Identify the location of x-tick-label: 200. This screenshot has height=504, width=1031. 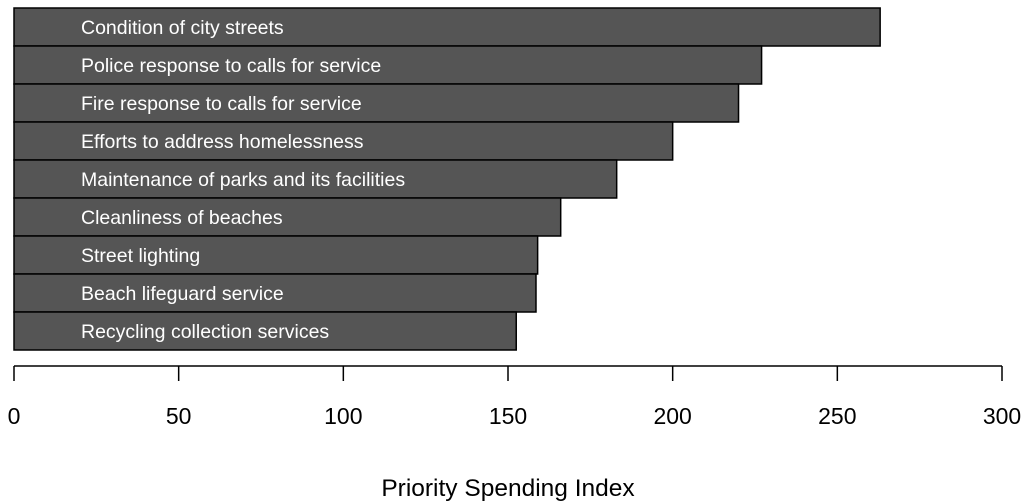
(672, 416).